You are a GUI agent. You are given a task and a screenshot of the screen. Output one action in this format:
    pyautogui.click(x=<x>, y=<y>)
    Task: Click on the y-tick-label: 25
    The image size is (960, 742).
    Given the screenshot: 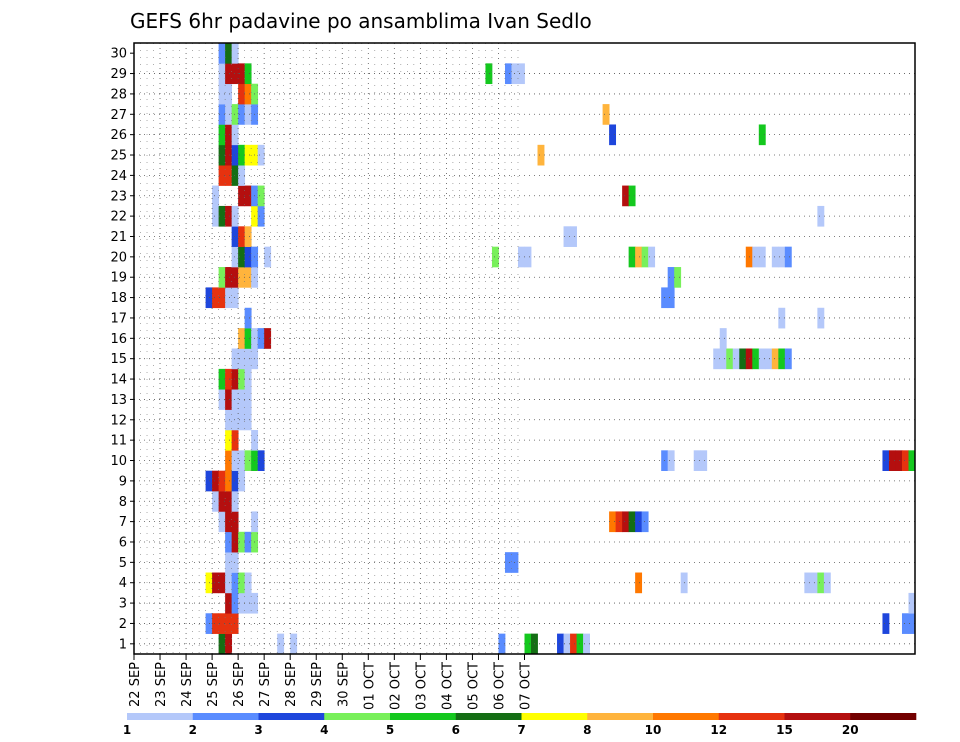 What is the action you would take?
    pyautogui.click(x=118, y=156)
    